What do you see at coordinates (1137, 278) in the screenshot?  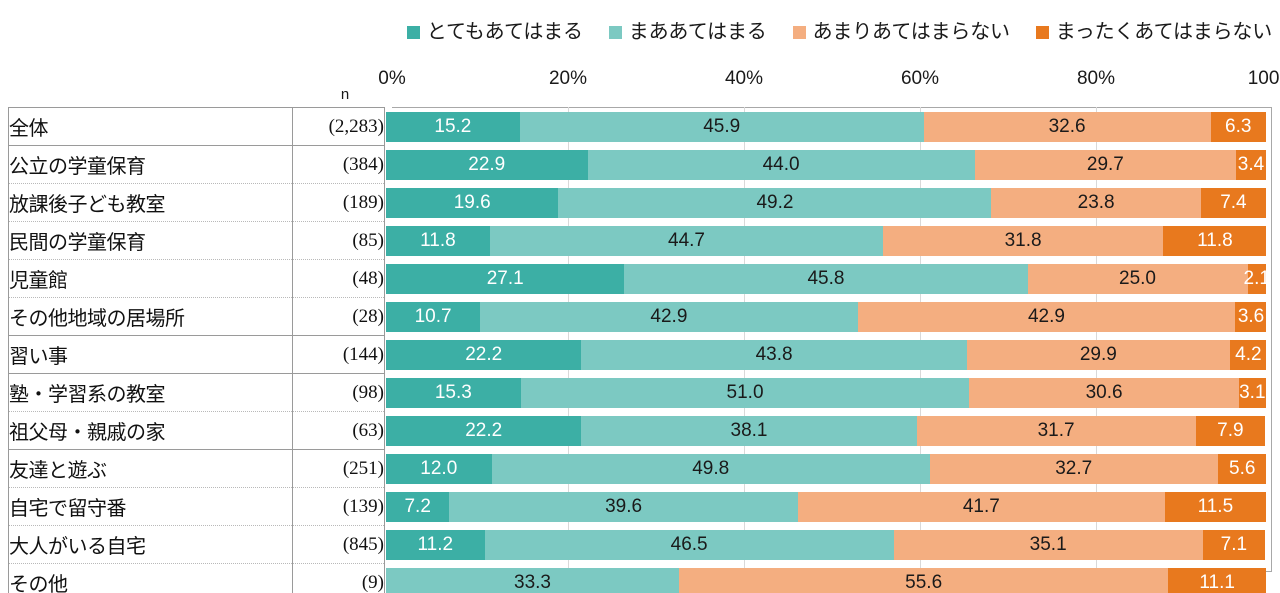 I see `bar-segment: 25.0` at bounding box center [1137, 278].